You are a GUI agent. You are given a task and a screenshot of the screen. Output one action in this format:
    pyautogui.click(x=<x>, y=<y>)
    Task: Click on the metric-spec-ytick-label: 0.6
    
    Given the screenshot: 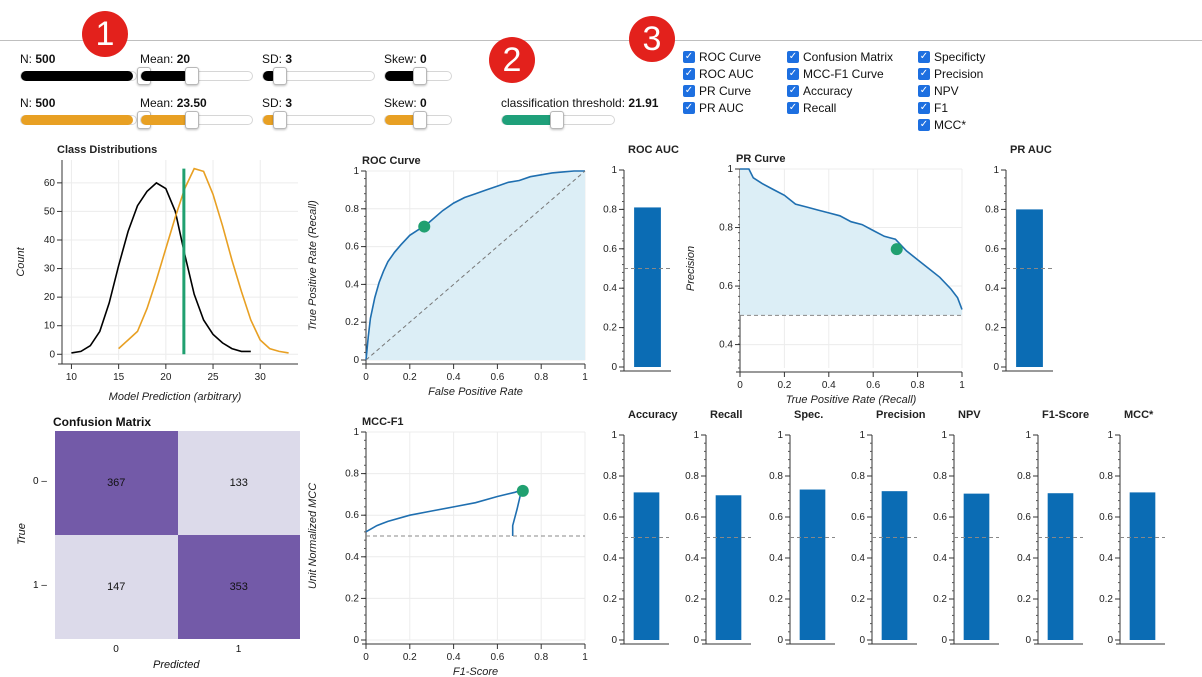 What is the action you would take?
    pyautogui.click(x=776, y=517)
    